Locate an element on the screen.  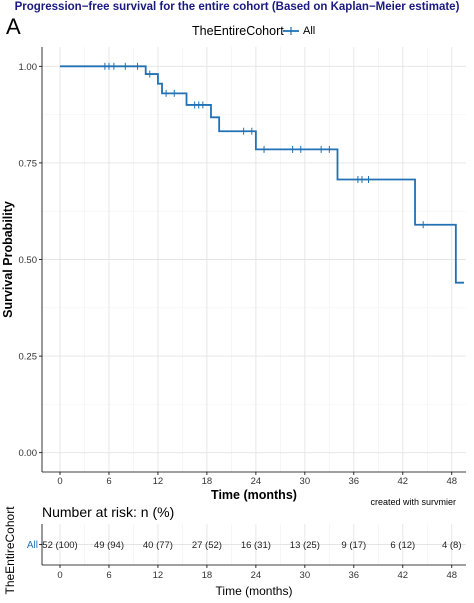
x-tick-label: 0 is located at coordinates (59, 481).